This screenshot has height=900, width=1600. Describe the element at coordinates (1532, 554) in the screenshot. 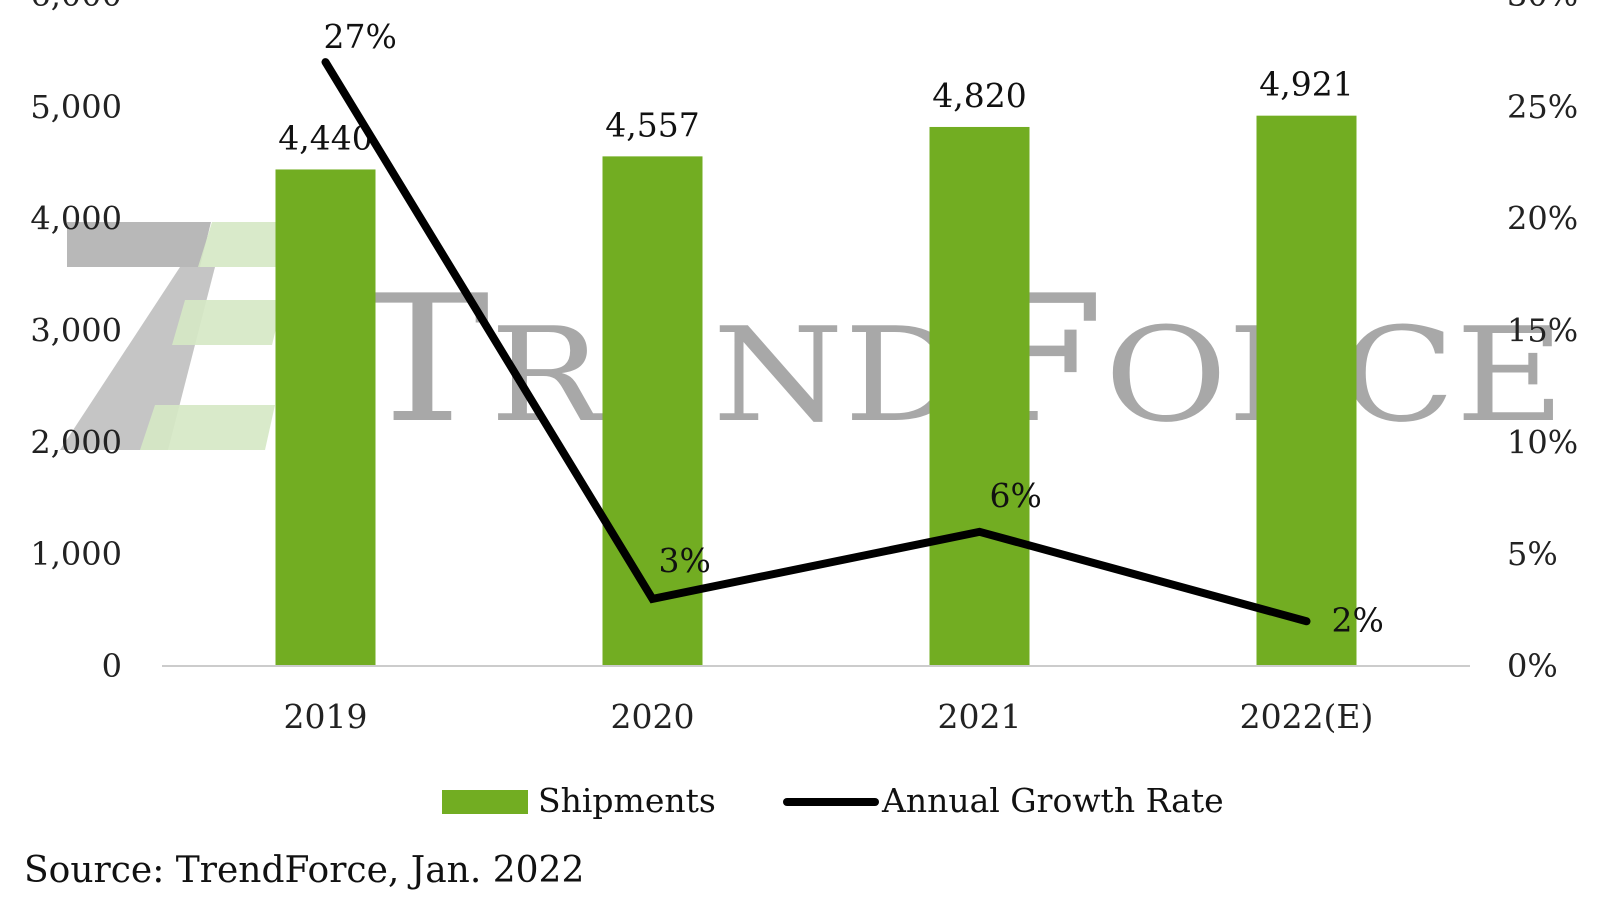

I see `right-tick-label: 5%` at that location.